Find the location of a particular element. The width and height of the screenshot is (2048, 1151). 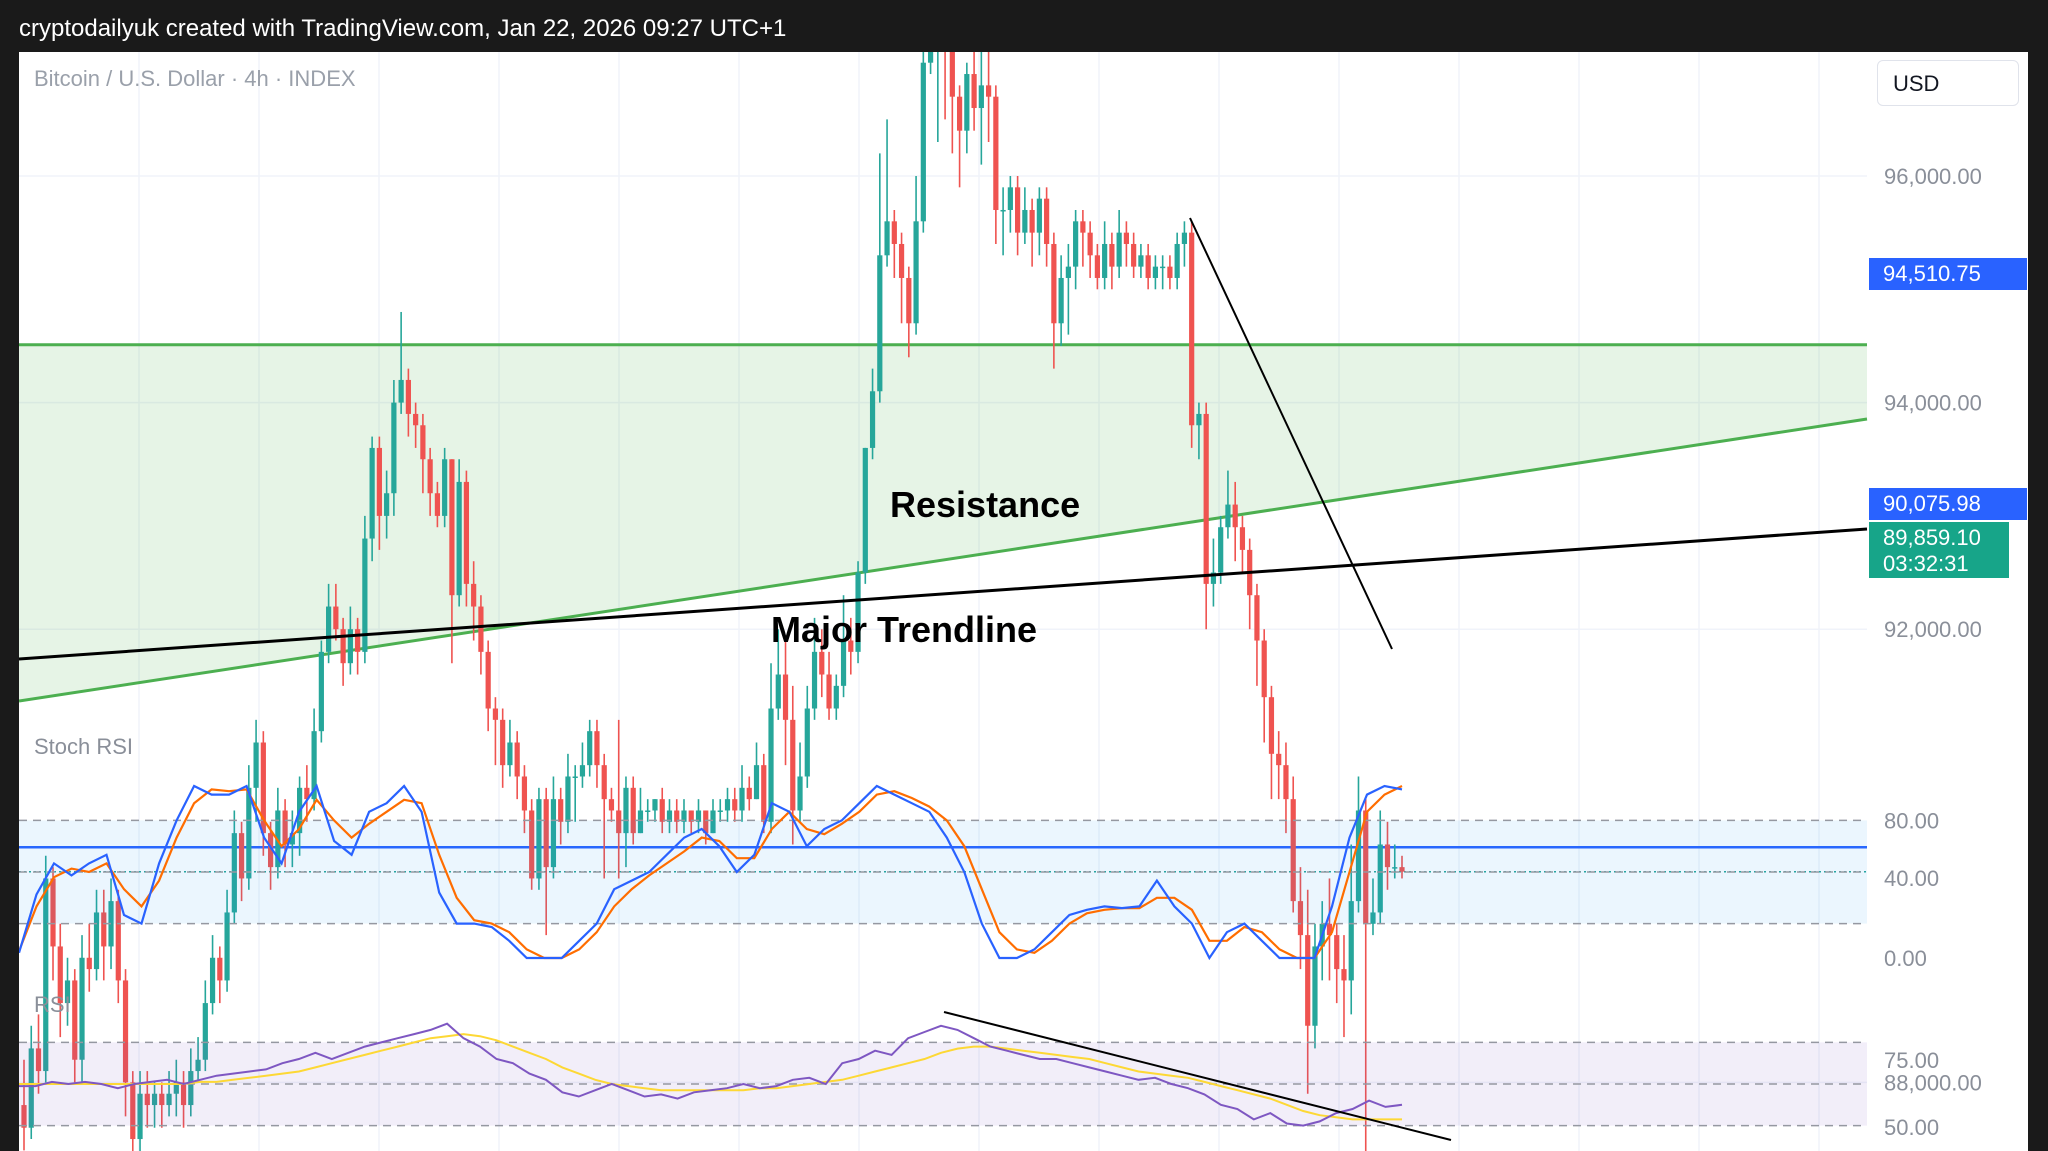

down-trendline is located at coordinates (1291, 433).